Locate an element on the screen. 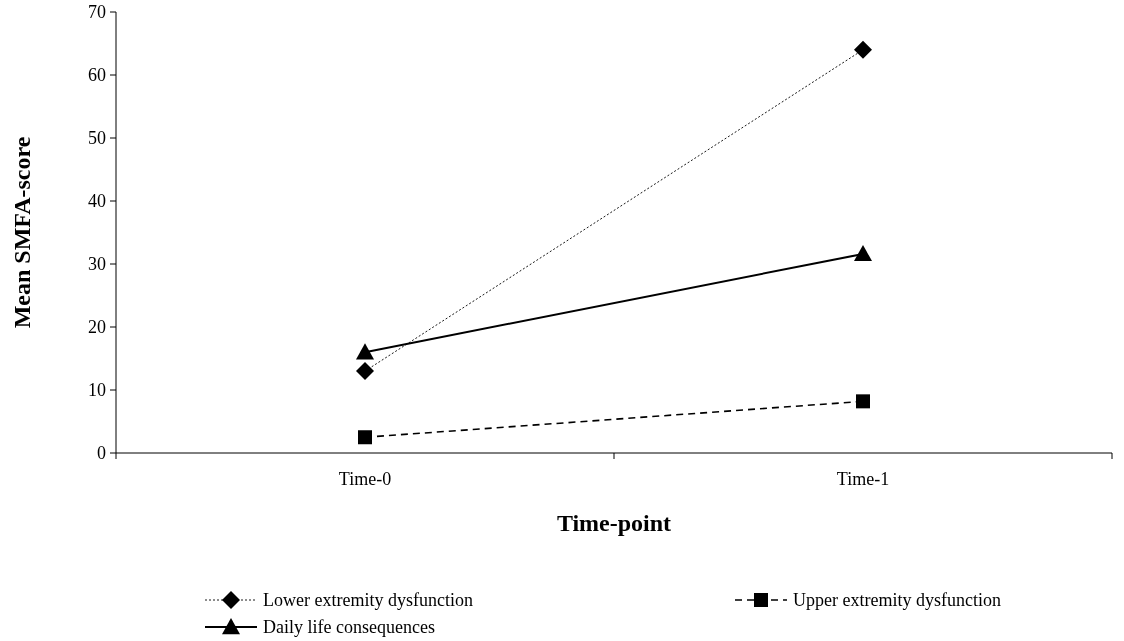  x-axis-title: Time-point is located at coordinates (614, 523).